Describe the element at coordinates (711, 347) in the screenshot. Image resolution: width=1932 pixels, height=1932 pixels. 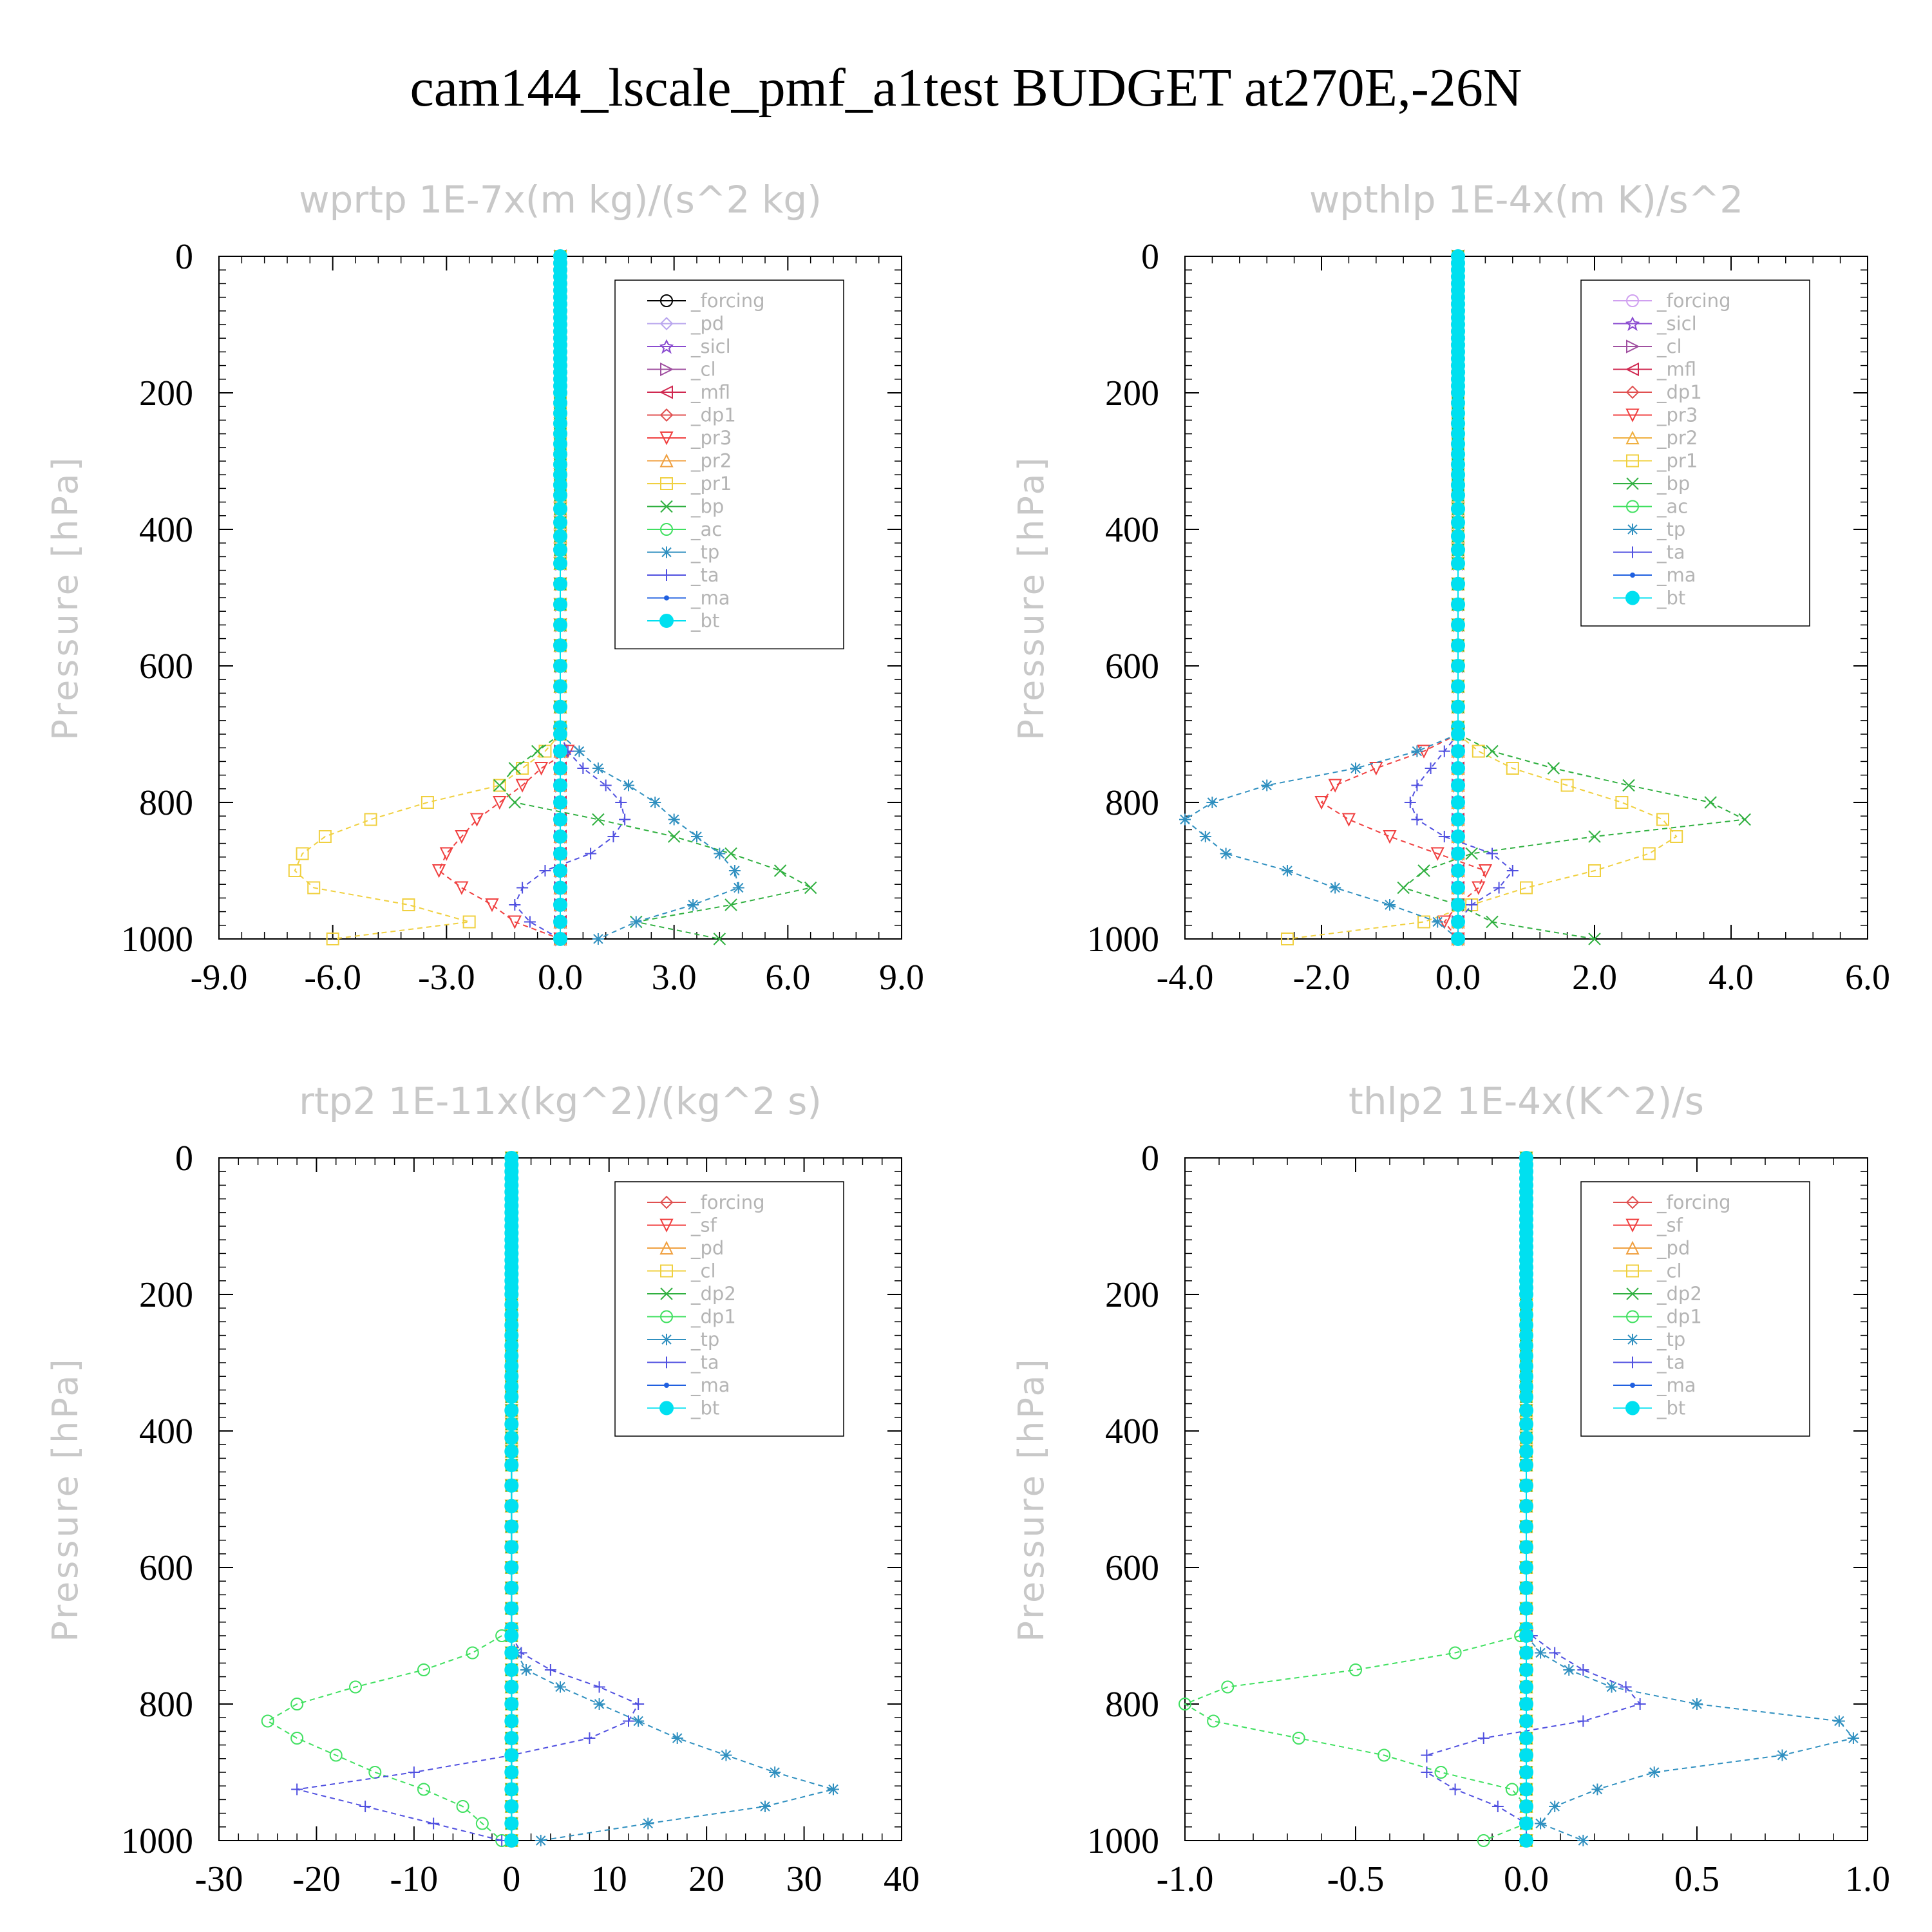
I see `legend-label: _sicl` at that location.